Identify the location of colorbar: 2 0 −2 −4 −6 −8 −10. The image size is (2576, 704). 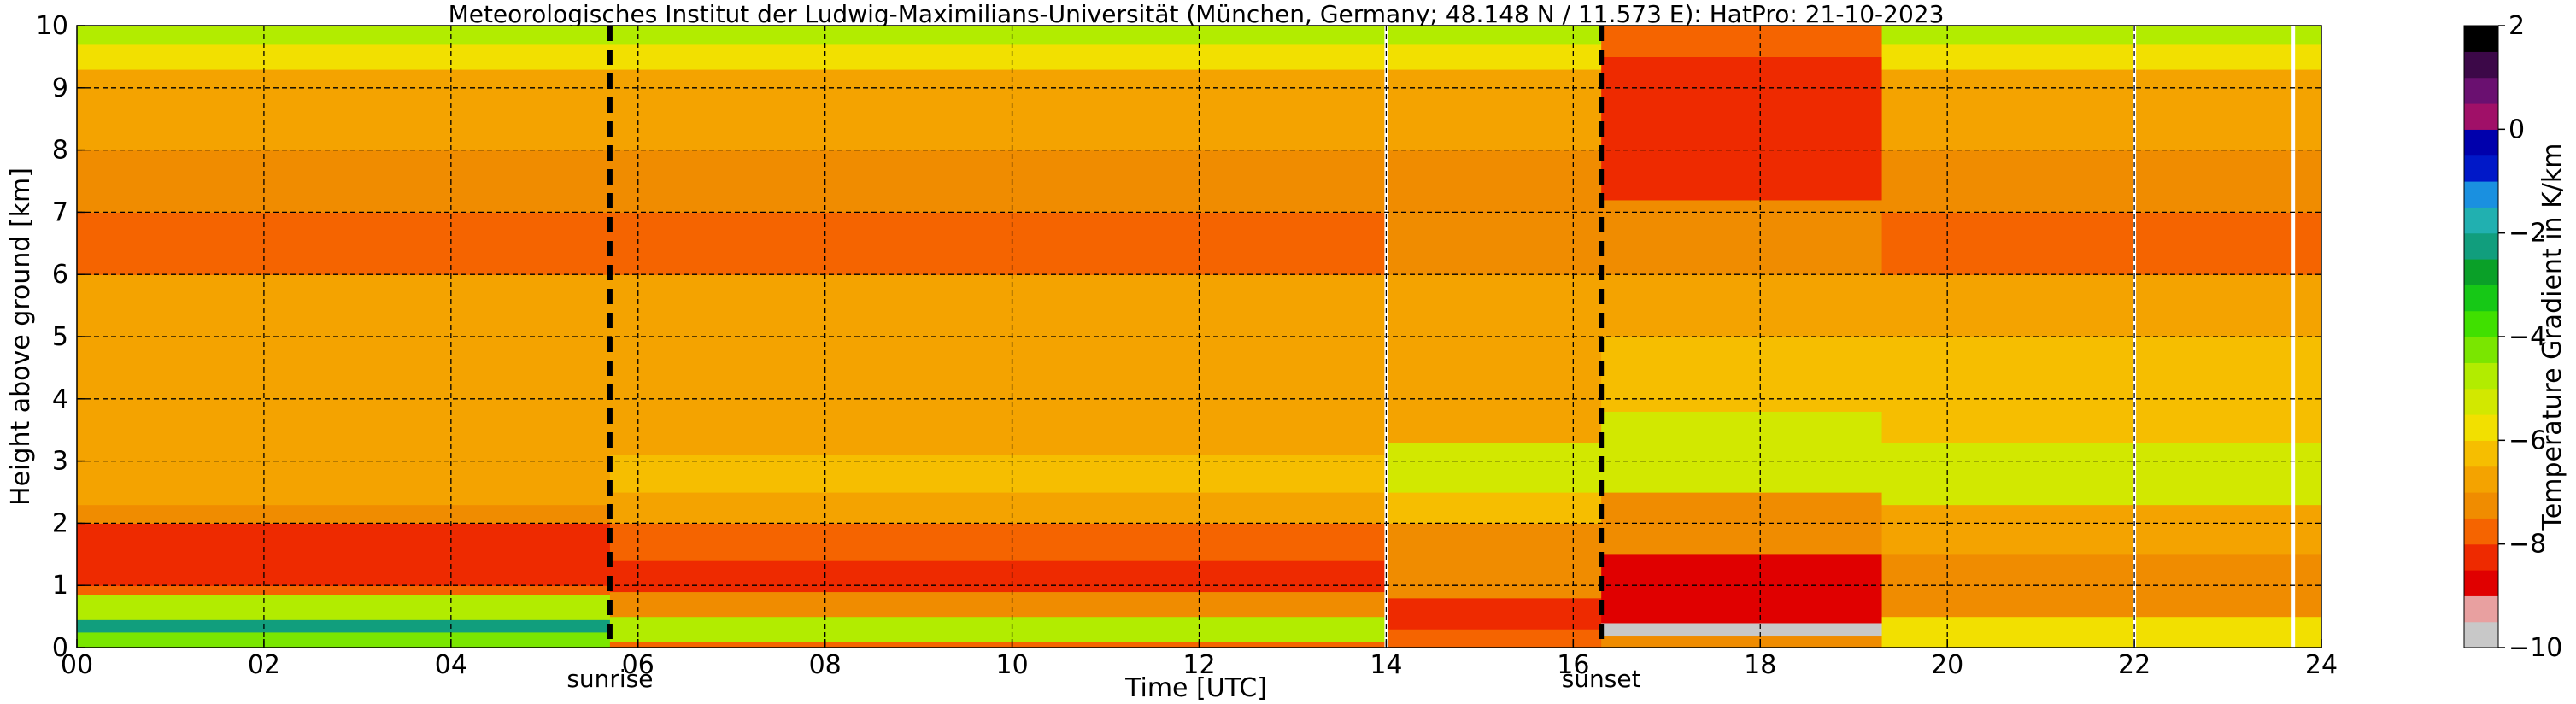
(2512, 337).